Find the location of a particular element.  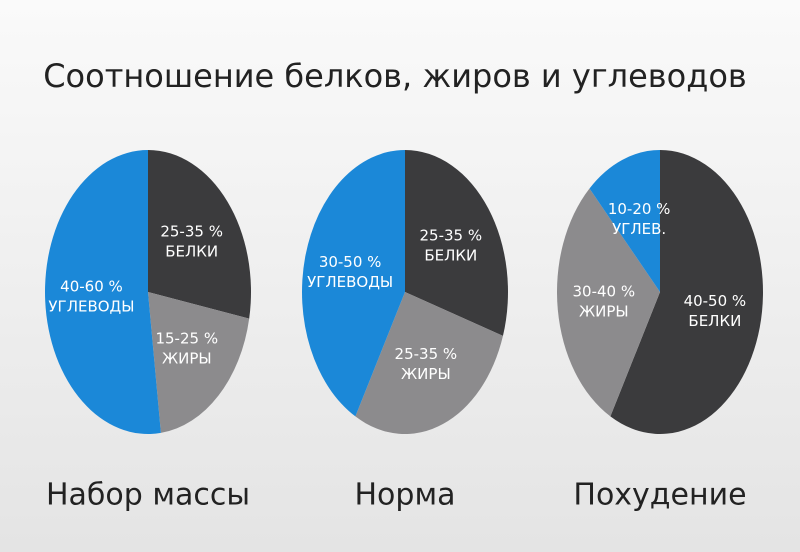

slice-value-label: 30-50 % is located at coordinates (350, 262).